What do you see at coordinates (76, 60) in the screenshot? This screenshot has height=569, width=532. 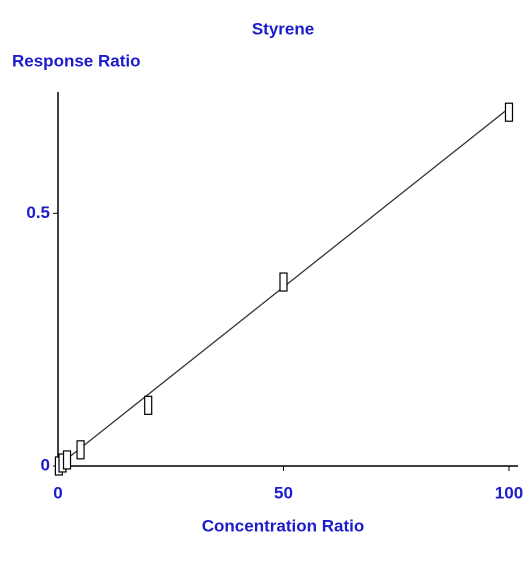 I see `y-axis-label: Response Ratio` at bounding box center [76, 60].